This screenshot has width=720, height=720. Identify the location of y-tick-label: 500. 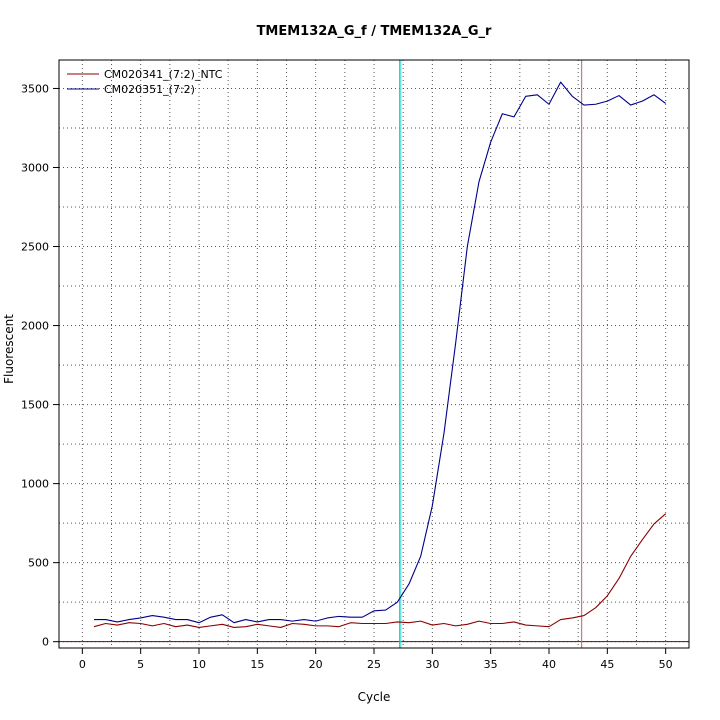
(38, 563).